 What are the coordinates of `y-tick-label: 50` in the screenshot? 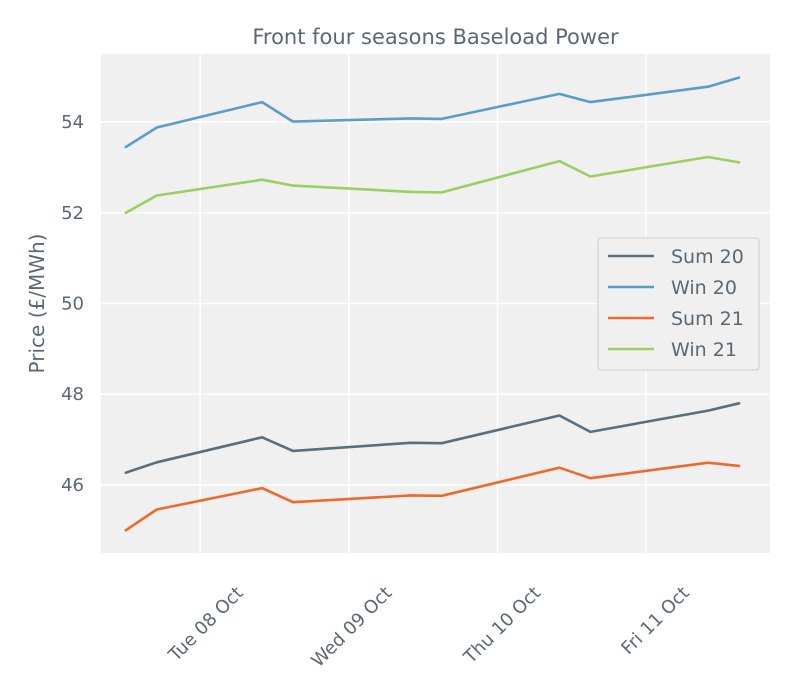 It's located at (72, 304).